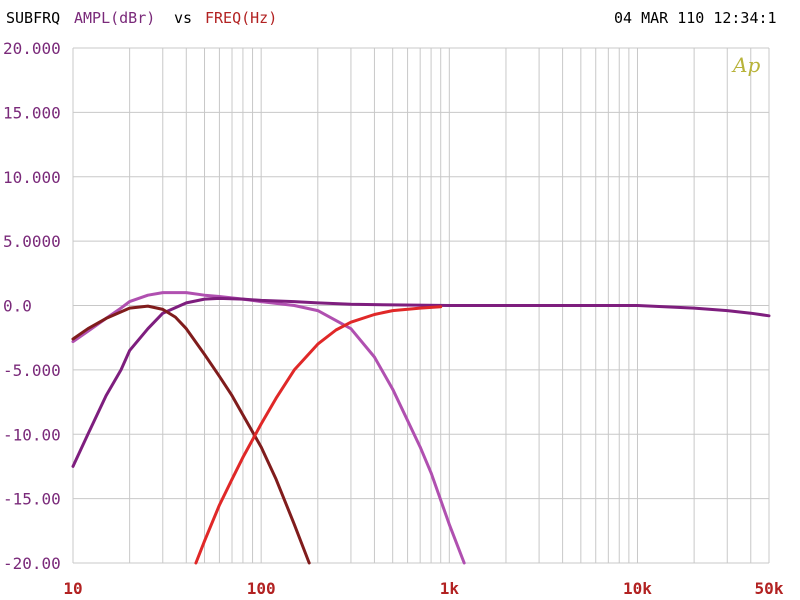  Describe the element at coordinates (261, 588) in the screenshot. I see `x-tick-label: 100` at that location.